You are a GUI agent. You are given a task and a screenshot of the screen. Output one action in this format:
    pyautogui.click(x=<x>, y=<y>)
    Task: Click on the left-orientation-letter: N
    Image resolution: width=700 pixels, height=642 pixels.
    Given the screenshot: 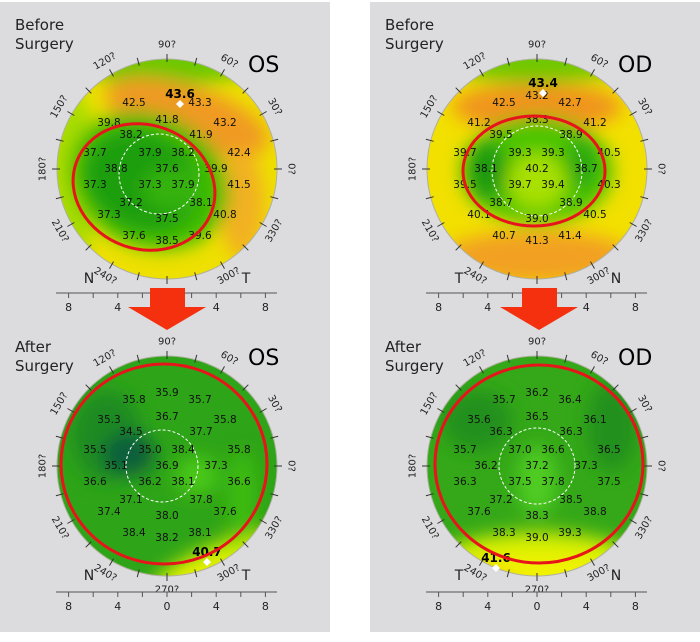 What is the action you would take?
    pyautogui.click(x=89, y=279)
    